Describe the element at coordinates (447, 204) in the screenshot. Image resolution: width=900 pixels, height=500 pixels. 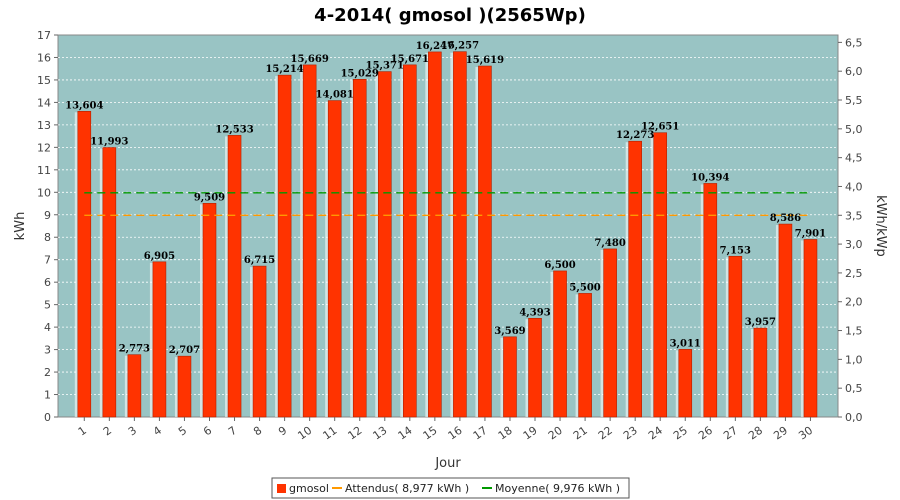
I see `reference-lines` at that location.